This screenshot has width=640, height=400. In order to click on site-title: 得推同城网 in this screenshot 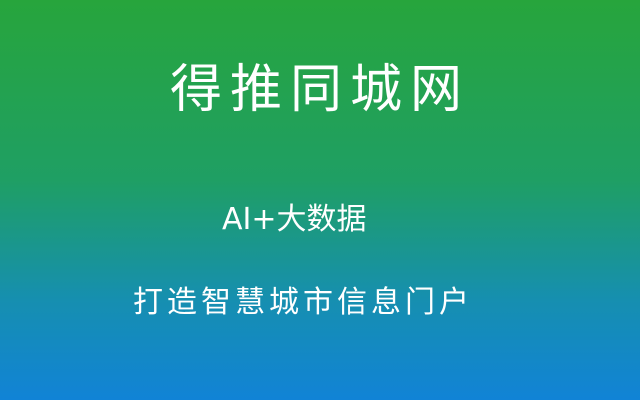, I will do `click(319, 90)`.